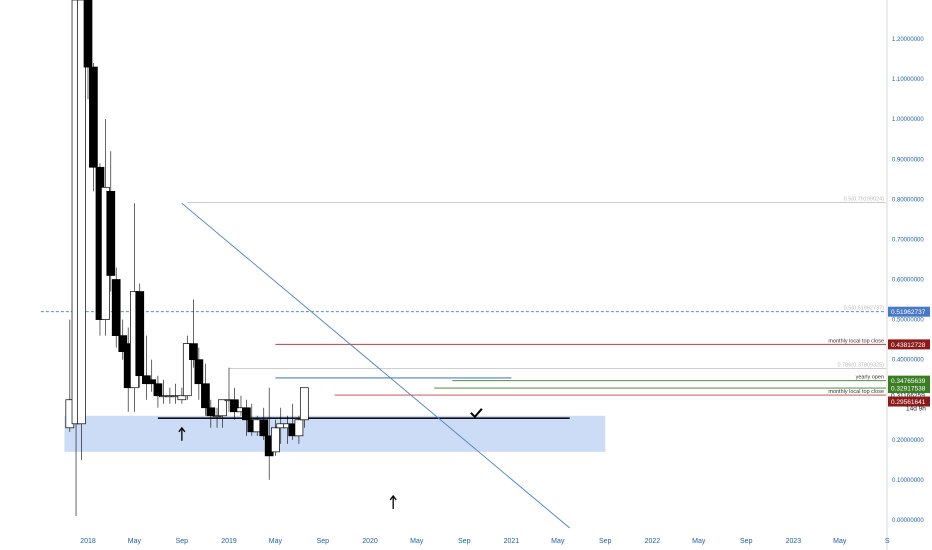 This screenshot has width=932, height=550. I want to click on price-badge-text: 0.29561641, so click(908, 402).